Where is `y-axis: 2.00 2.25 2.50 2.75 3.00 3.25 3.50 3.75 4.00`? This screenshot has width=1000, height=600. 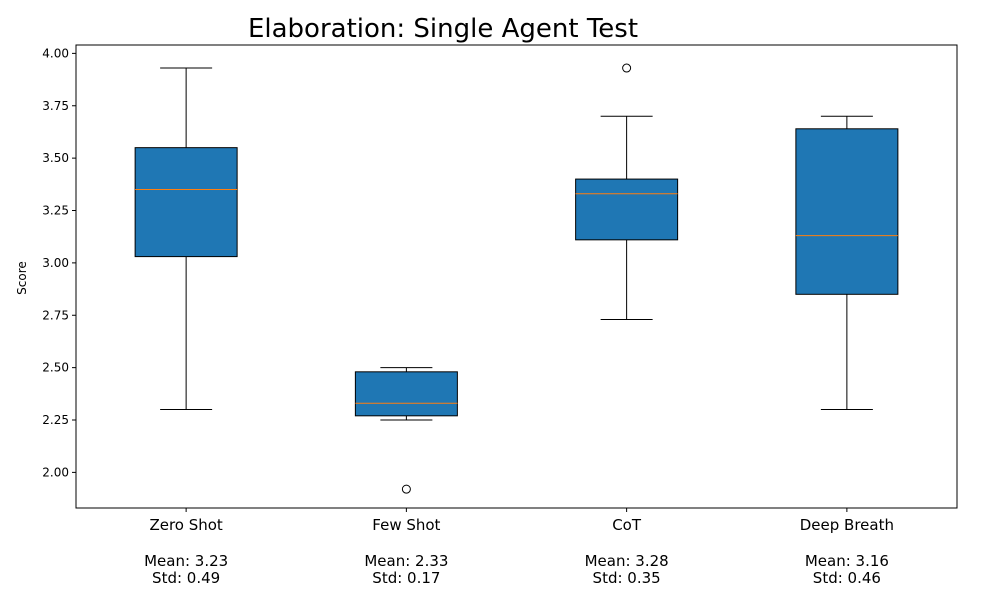
y-axis: 2.00 2.25 2.50 2.75 3.00 3.25 3.50 3.75 4.00 is located at coordinates (59, 262).